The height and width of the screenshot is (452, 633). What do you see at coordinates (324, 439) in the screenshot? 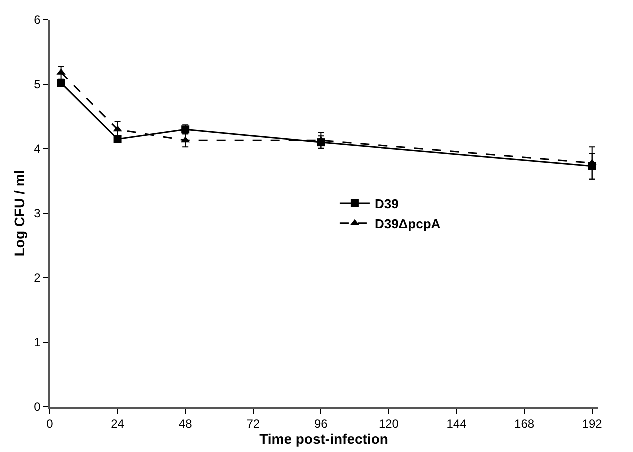
I see `x-axis-title: Time post-infection` at bounding box center [324, 439].